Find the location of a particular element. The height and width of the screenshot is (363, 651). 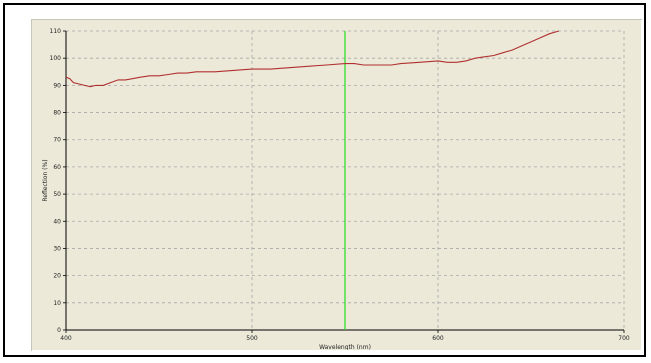

y-tick-label: 50 is located at coordinates (57, 194).